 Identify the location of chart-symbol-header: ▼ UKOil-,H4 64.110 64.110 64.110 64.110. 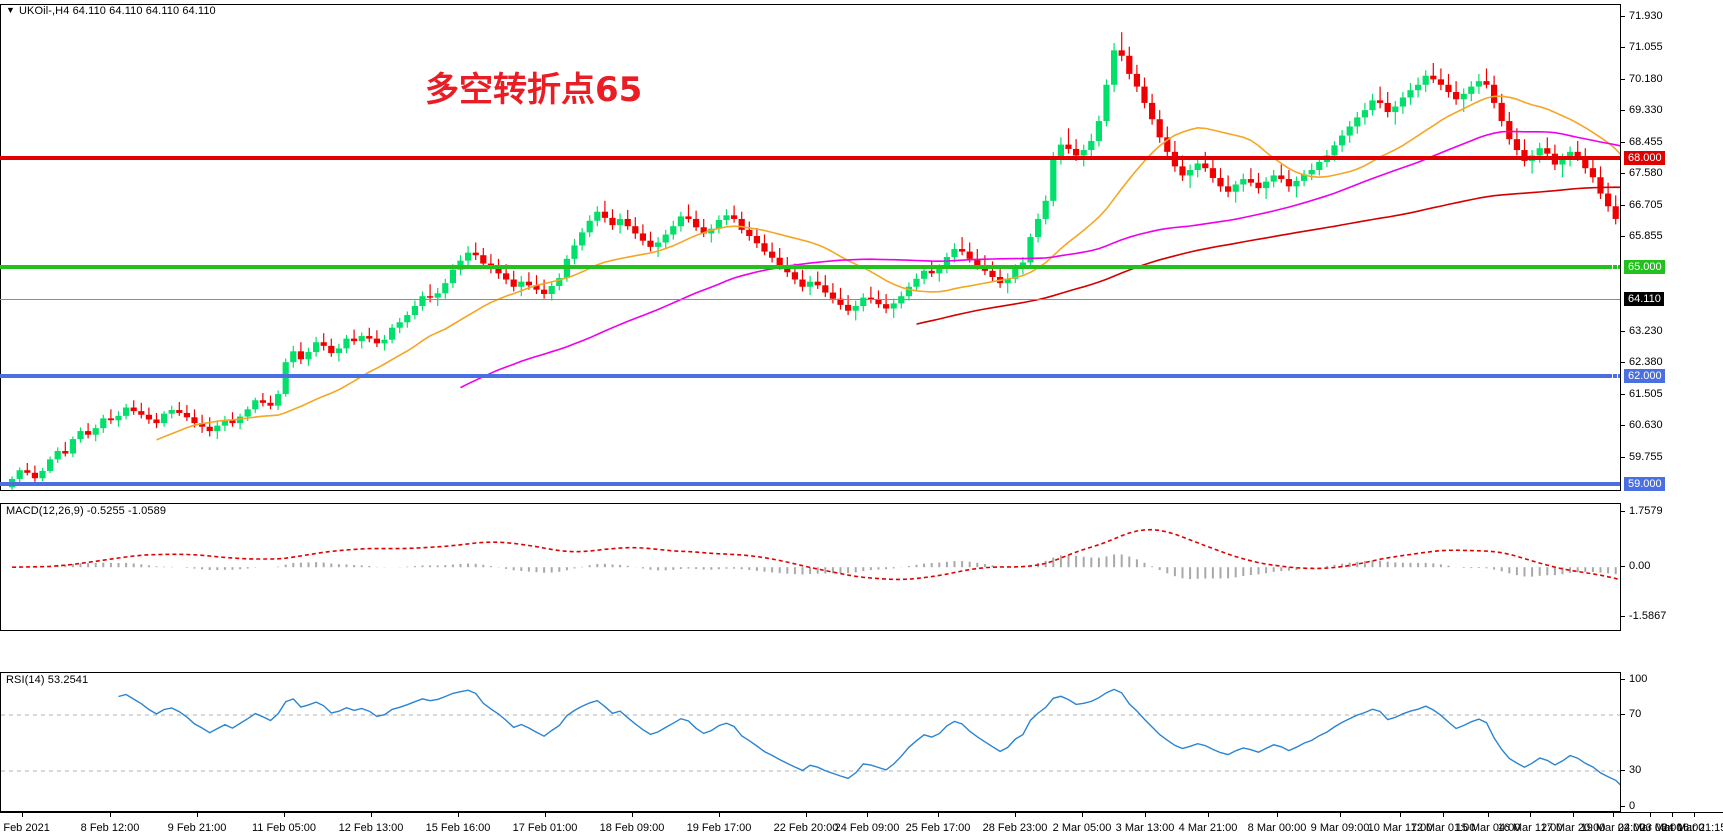
(111, 11).